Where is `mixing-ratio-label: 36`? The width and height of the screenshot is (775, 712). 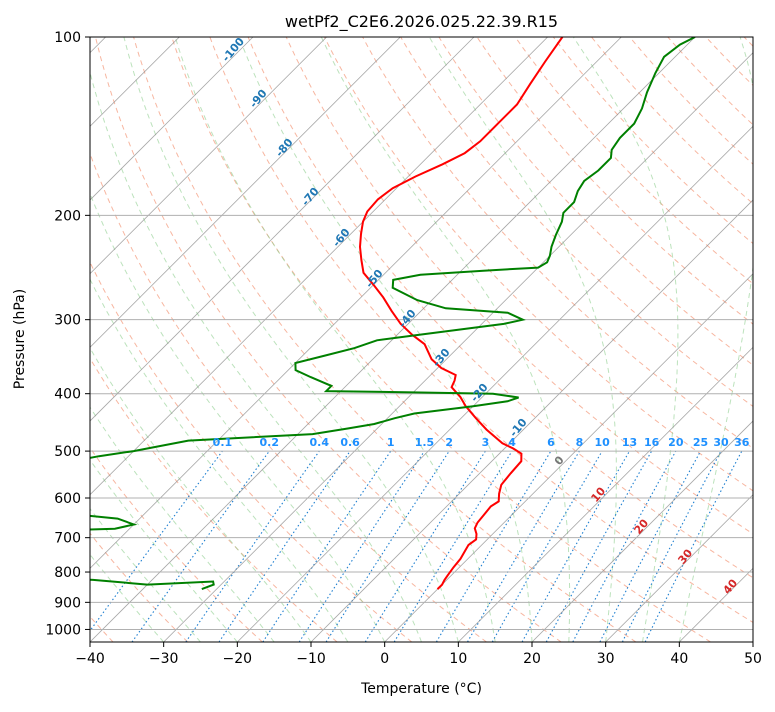
mixing-ratio-label: 36 is located at coordinates (742, 442).